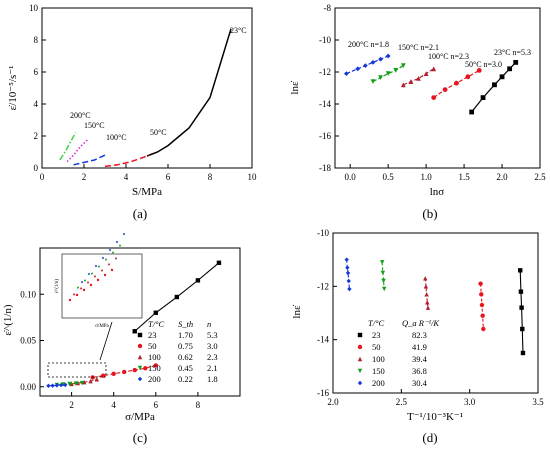  What do you see at coordinates (102, 326) in the screenshot?
I see `panel-c-inset-xlabel: σ/MPa` at bounding box center [102, 326].